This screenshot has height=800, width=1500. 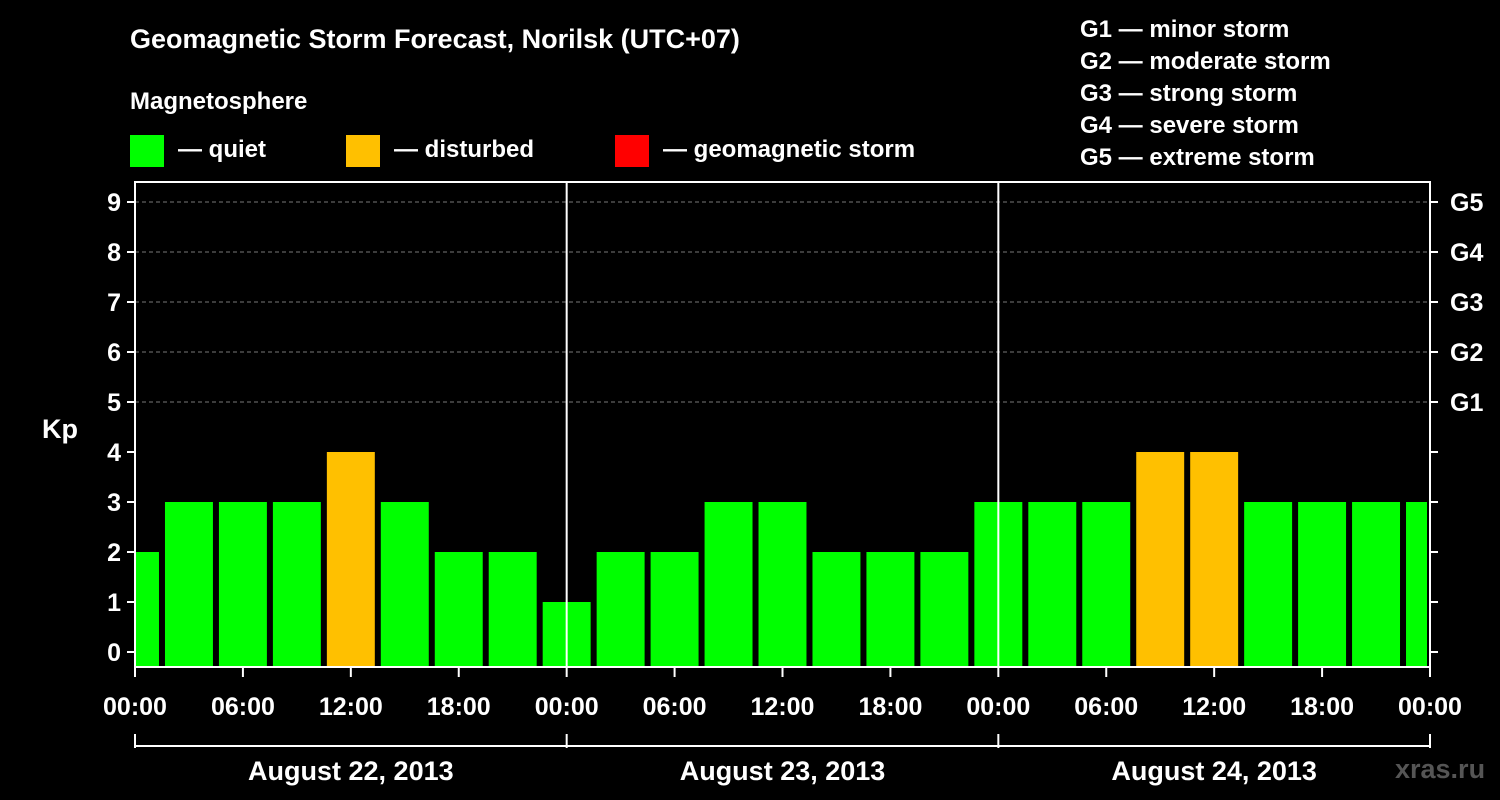 What do you see at coordinates (114, 503) in the screenshot?
I see `y-tick-label: 3` at bounding box center [114, 503].